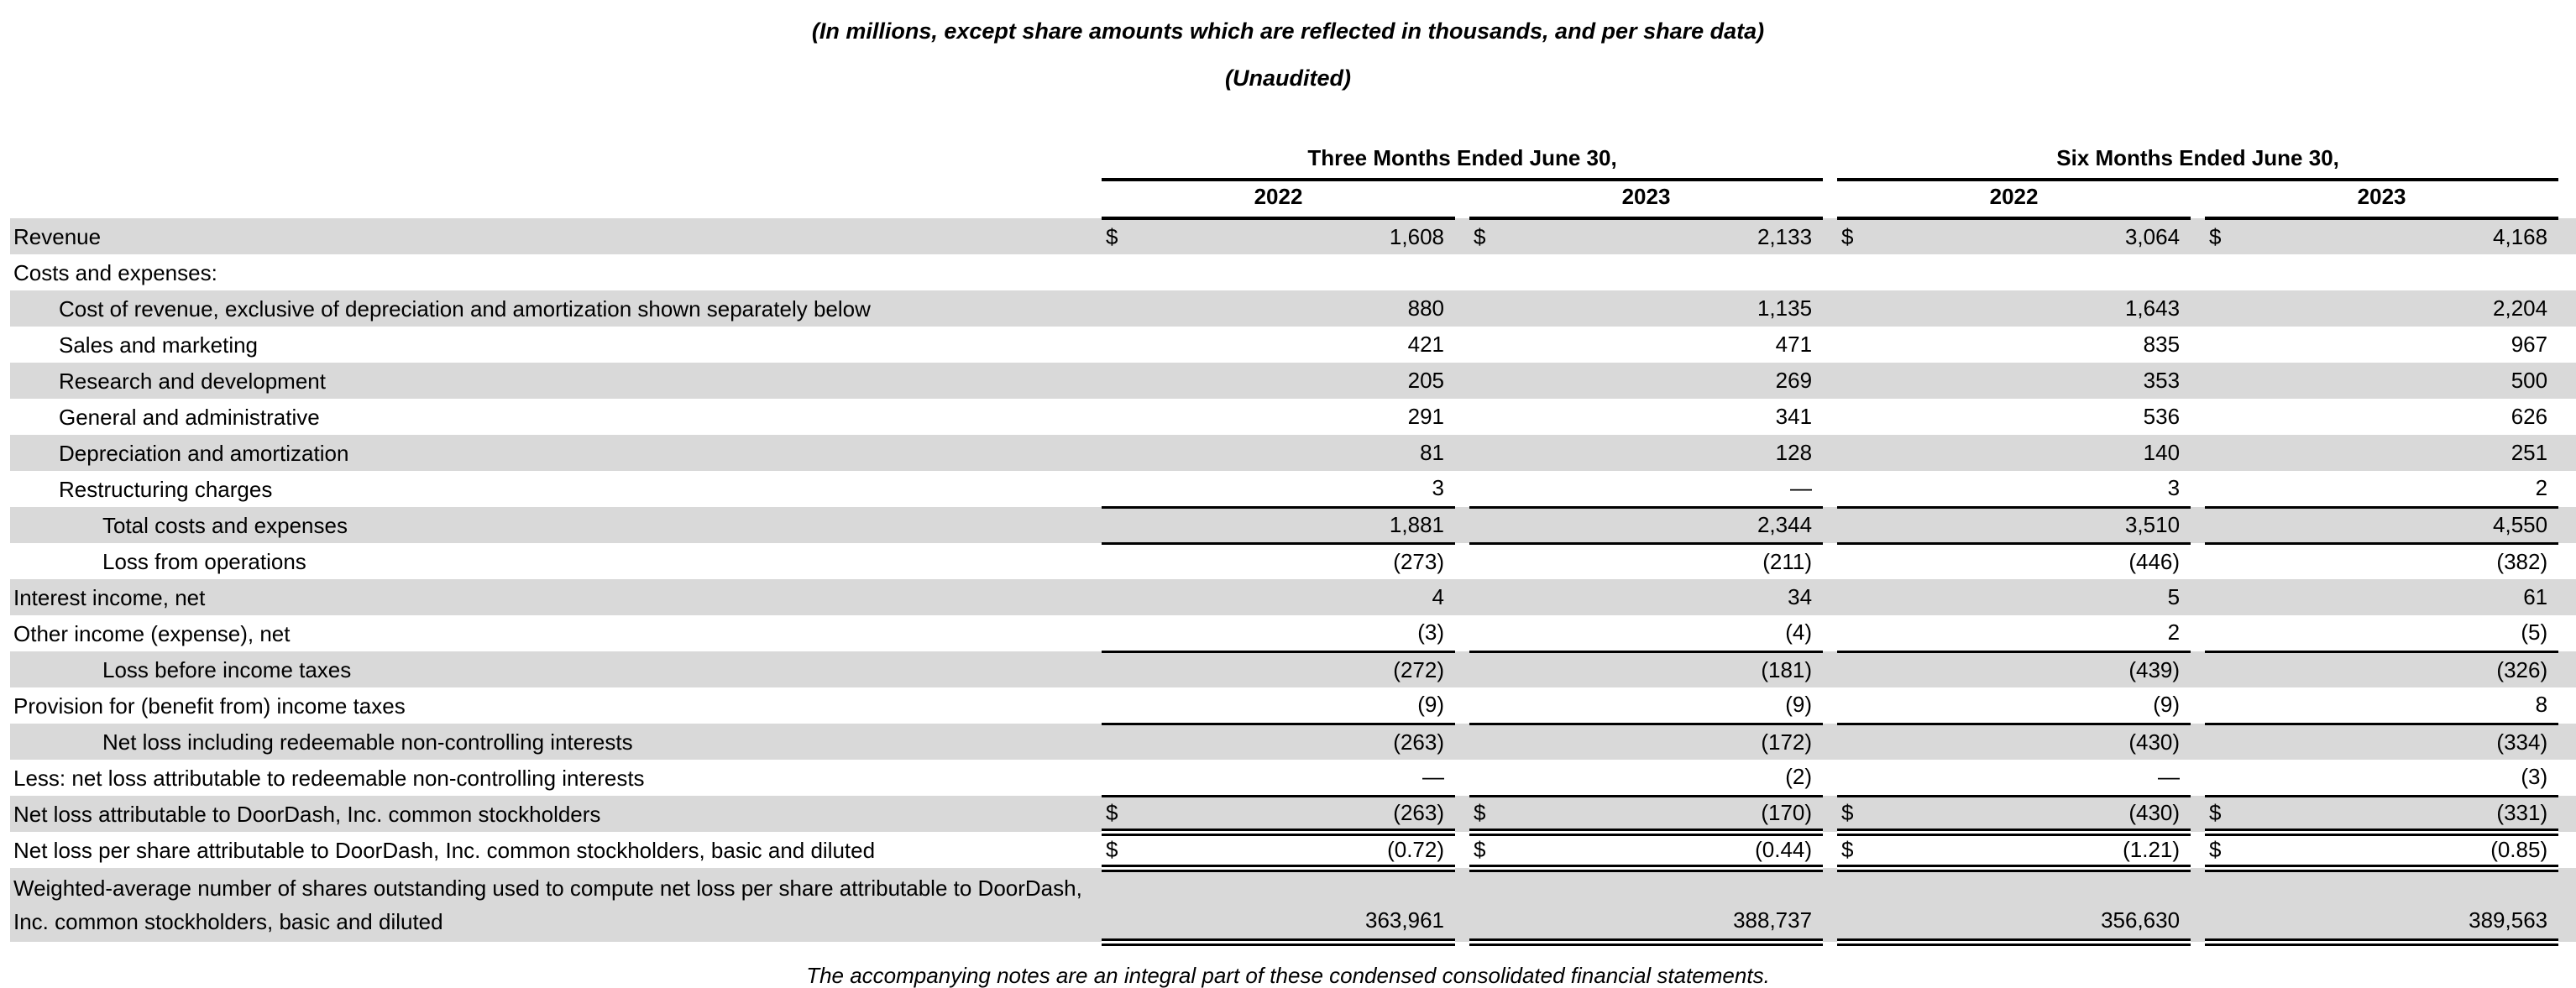  What do you see at coordinates (189, 417) in the screenshot?
I see `row-label: General and administrative` at bounding box center [189, 417].